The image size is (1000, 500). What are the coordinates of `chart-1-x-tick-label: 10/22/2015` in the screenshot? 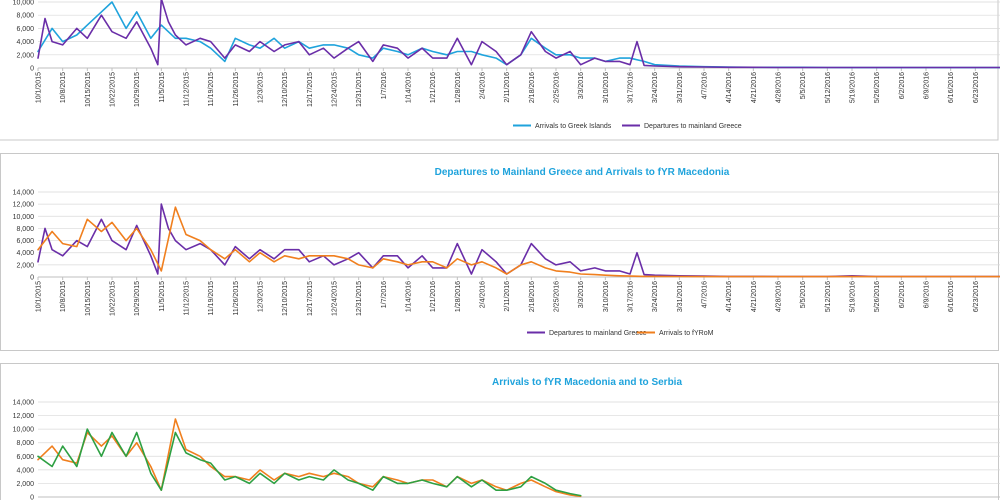 It's located at (113, 89).